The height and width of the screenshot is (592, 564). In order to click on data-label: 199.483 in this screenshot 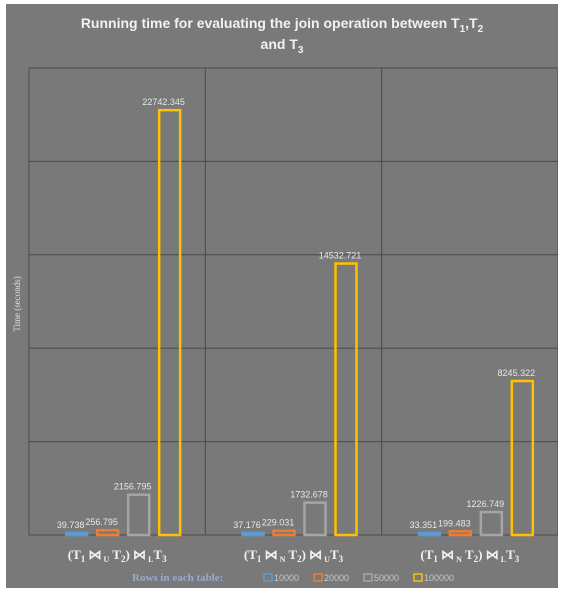, I will do `click(454, 523)`.